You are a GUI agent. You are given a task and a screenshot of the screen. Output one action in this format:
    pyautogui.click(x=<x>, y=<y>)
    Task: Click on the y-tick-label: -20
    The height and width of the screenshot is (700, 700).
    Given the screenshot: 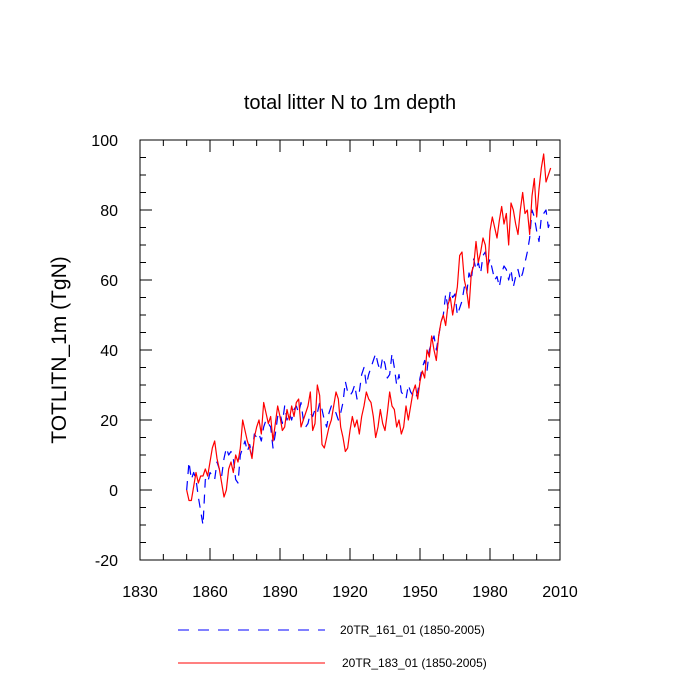 What is the action you would take?
    pyautogui.click(x=106, y=561)
    